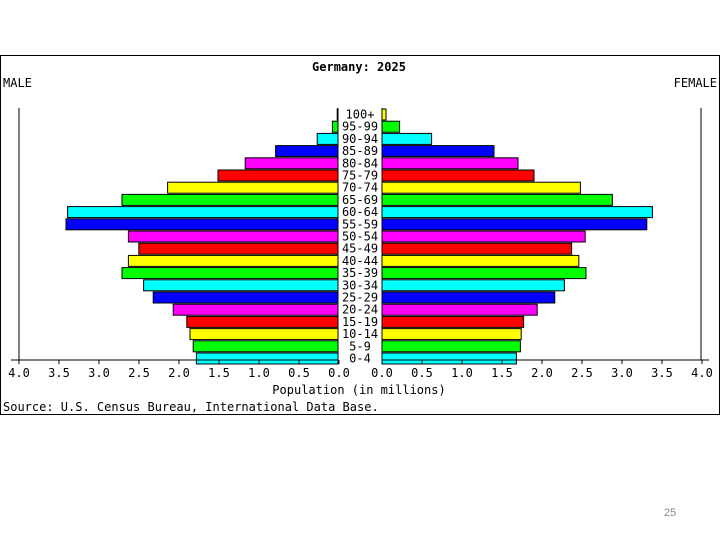 The width and height of the screenshot is (720, 540). I want to click on female-x-tick-label: 1.0, so click(462, 373).